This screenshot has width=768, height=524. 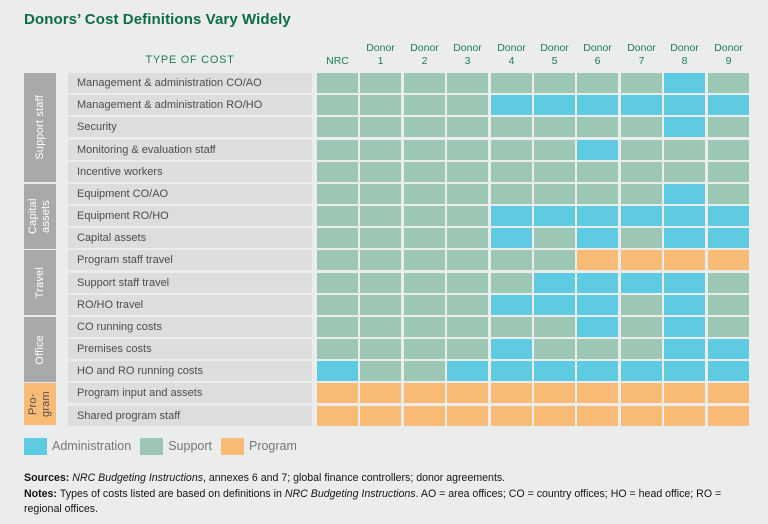 What do you see at coordinates (190, 150) in the screenshot?
I see `row-label: Monitoring & evaluation staff` at bounding box center [190, 150].